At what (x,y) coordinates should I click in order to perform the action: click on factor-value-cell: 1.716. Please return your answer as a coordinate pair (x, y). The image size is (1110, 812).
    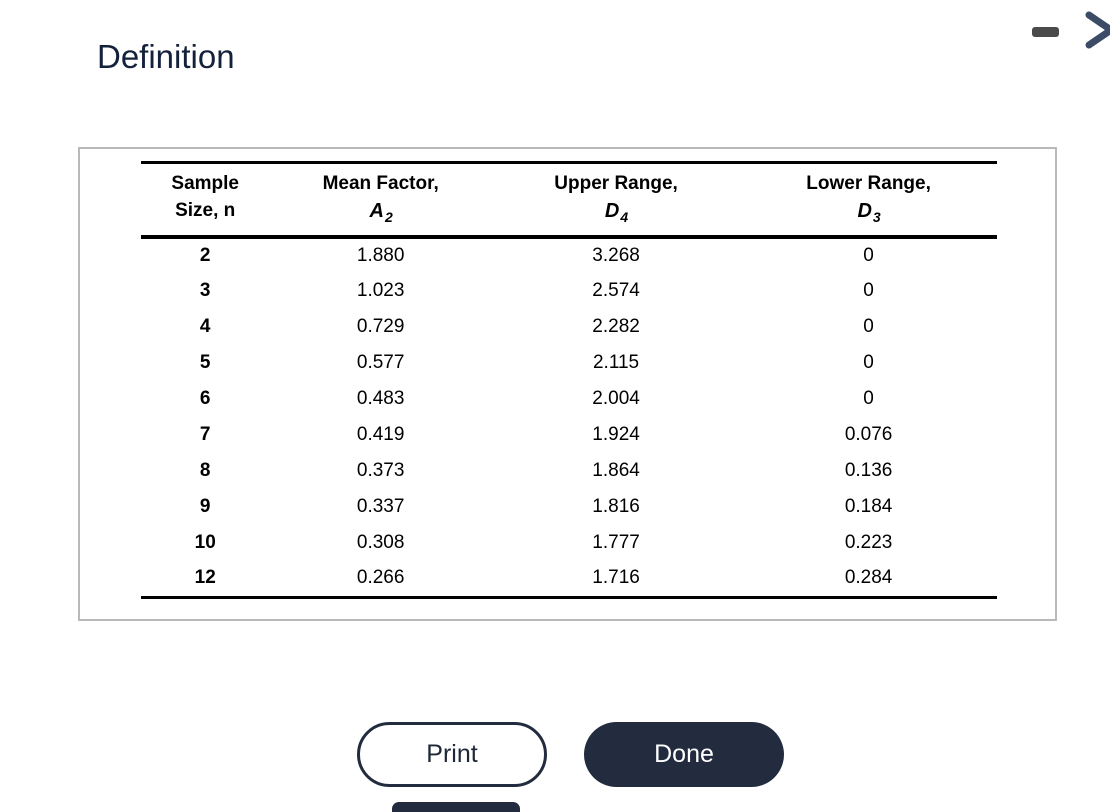
    Looking at the image, I should click on (616, 578).